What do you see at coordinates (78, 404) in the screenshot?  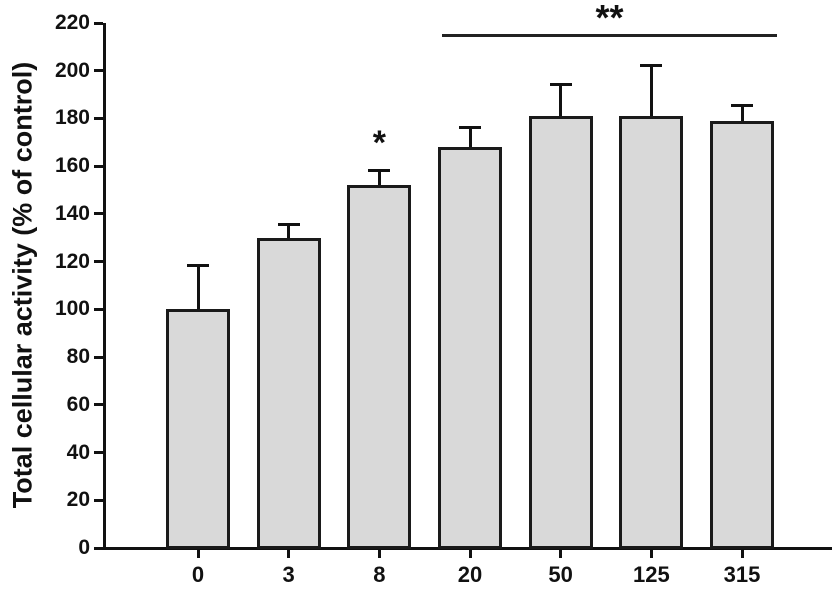 I see `y-tick-label: 60` at bounding box center [78, 404].